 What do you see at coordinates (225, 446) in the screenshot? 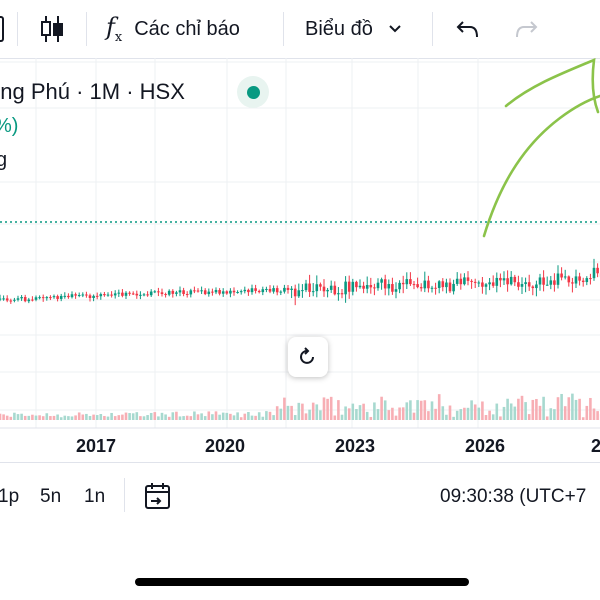
I see `x-axis-label: 2020` at bounding box center [225, 446].